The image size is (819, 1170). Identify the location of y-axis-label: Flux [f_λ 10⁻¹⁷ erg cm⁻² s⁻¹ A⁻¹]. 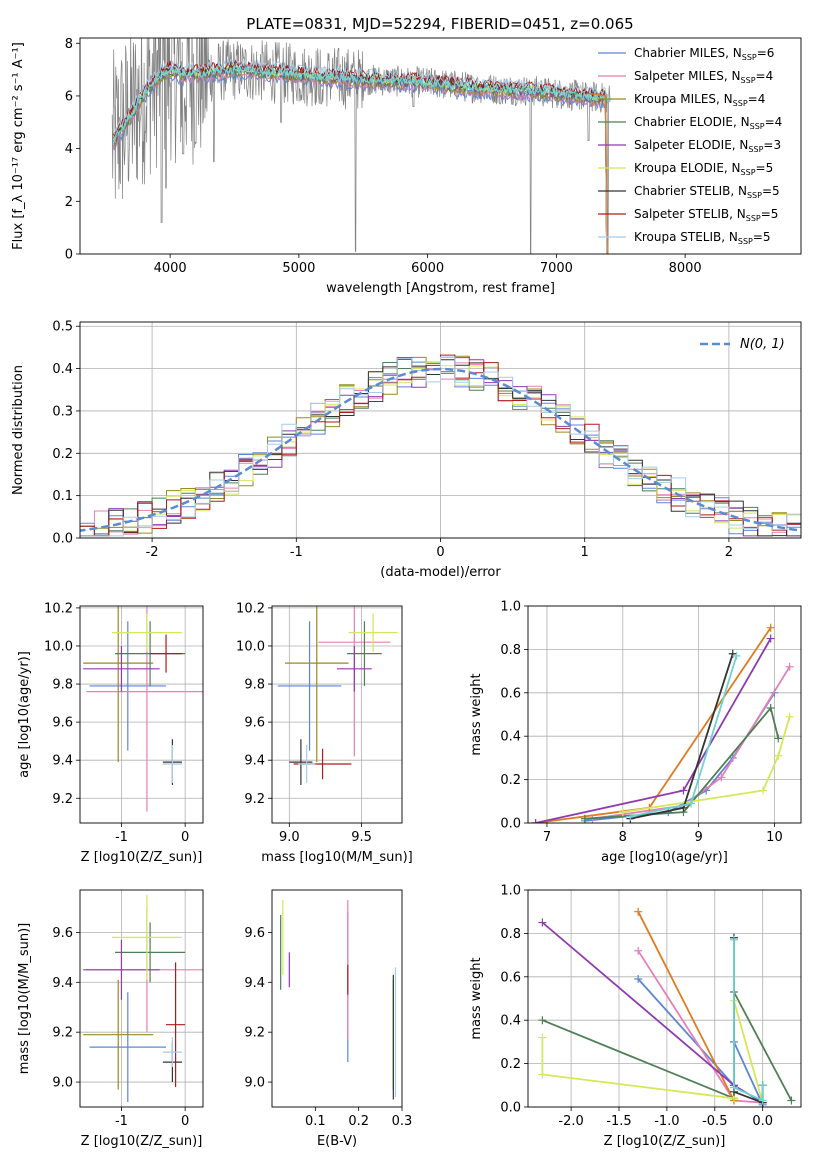
(18, 146).